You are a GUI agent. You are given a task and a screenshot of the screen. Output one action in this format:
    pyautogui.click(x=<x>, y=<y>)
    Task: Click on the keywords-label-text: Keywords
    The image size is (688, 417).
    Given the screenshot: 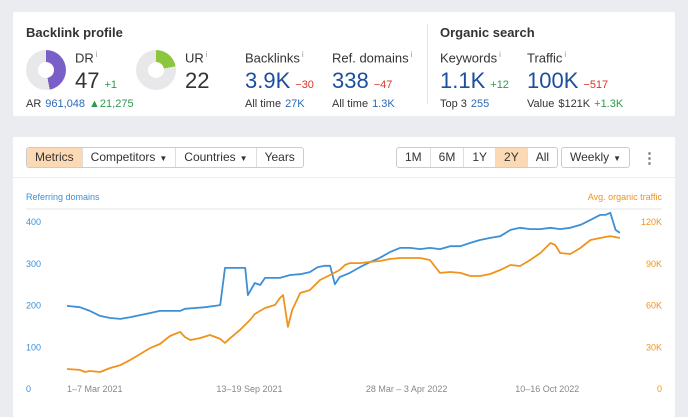 What is the action you would take?
    pyautogui.click(x=469, y=58)
    